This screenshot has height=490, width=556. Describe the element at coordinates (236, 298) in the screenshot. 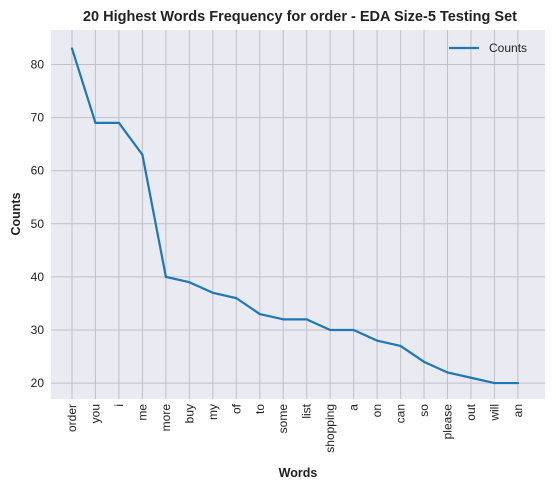

I see `data-point-of` at that location.